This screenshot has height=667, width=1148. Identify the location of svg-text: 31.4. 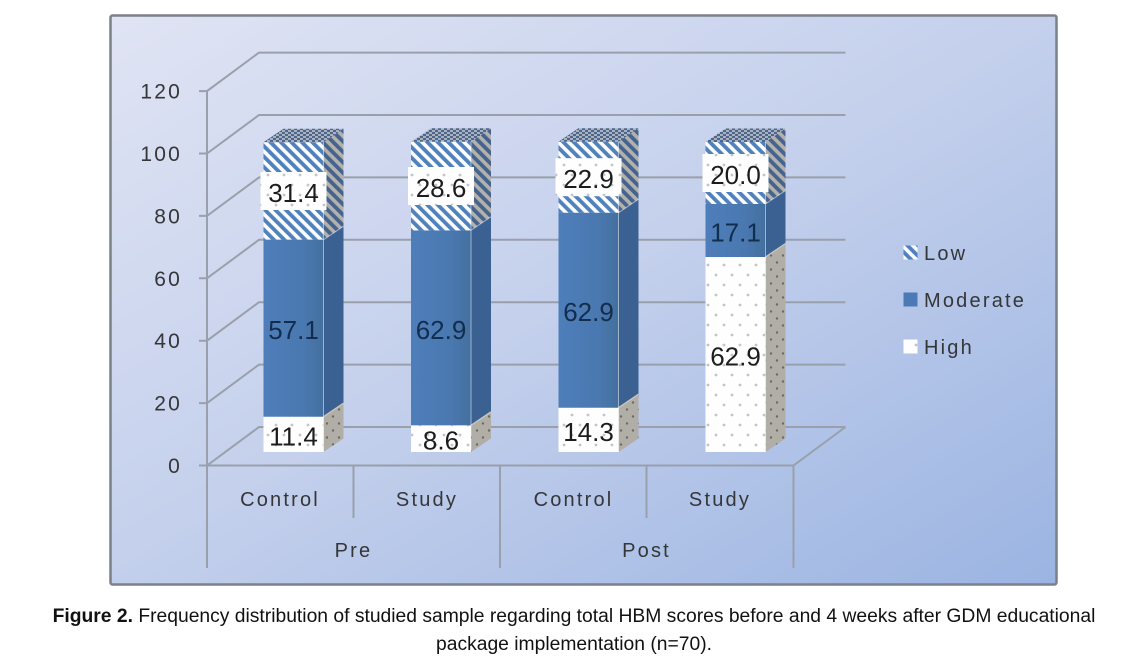
(293, 193).